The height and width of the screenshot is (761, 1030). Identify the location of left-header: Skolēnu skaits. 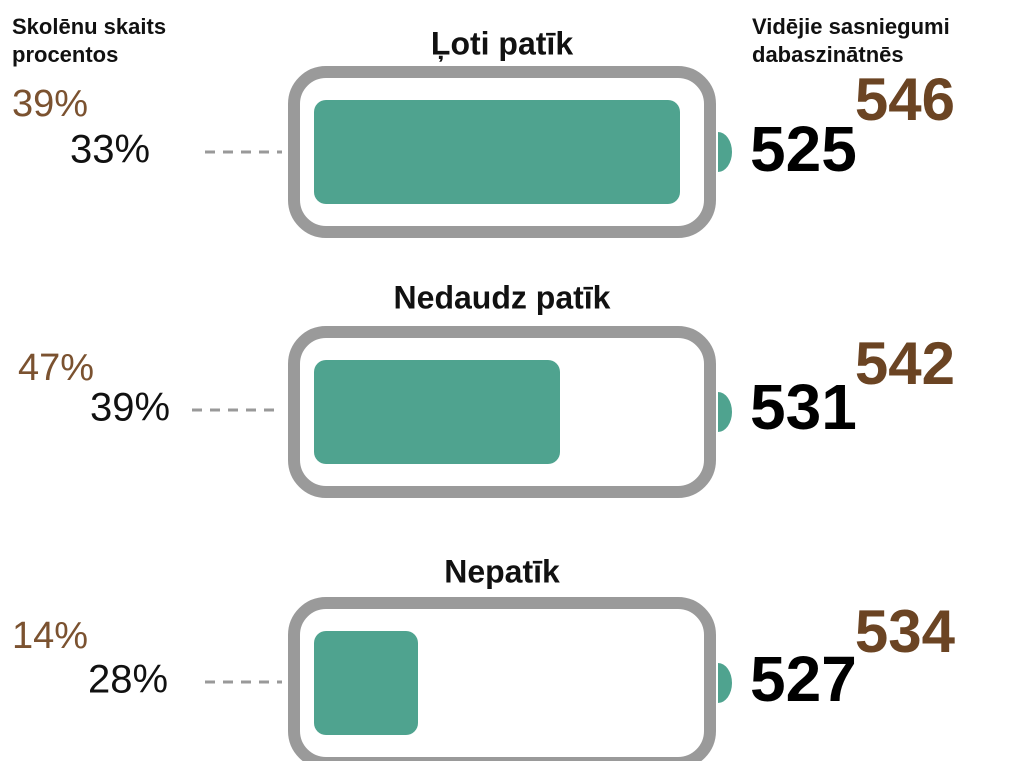
(89, 26).